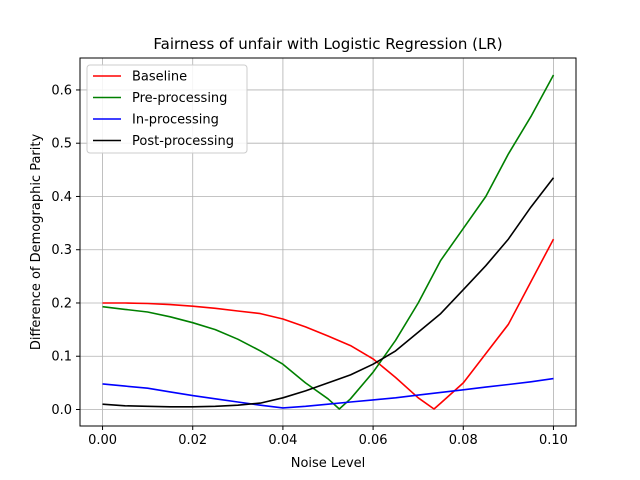 The height and width of the screenshot is (480, 640). Describe the element at coordinates (61, 250) in the screenshot. I see `y-tick-label: 0.3` at that location.